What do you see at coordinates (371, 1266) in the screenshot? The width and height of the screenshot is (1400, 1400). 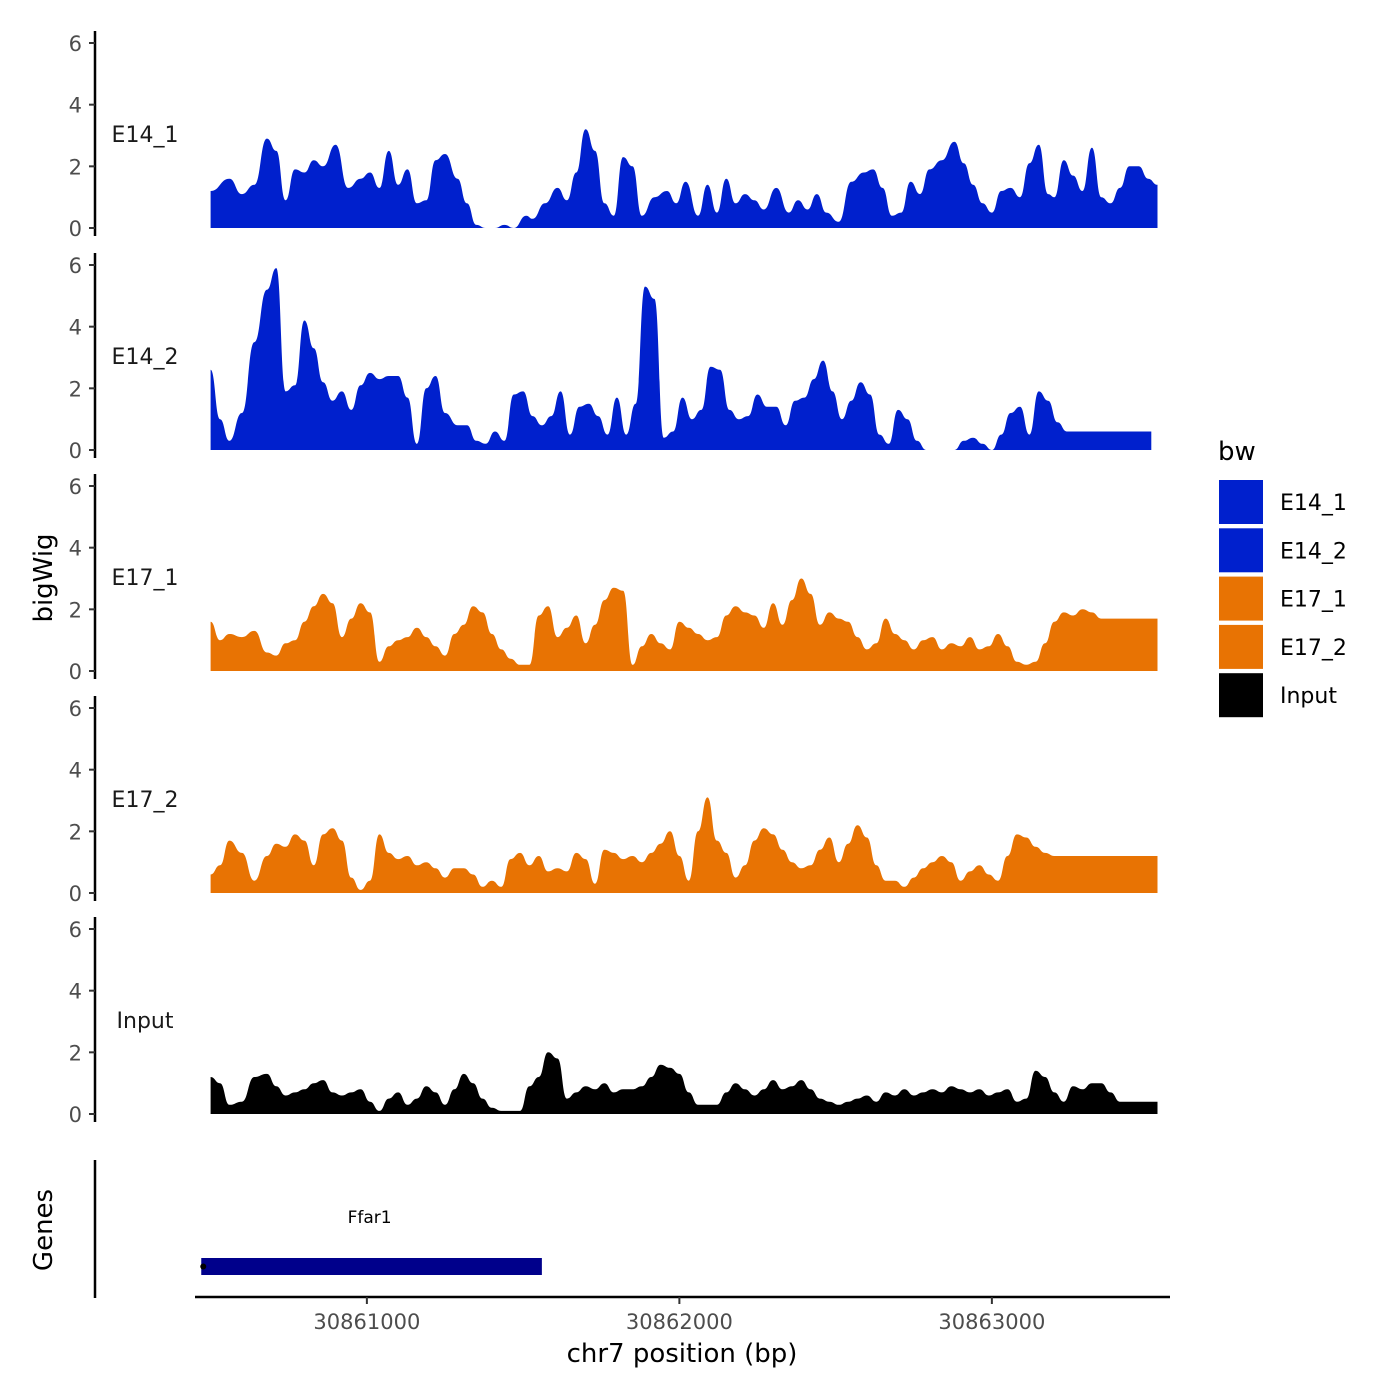 I see `gene-body-ffar1` at bounding box center [371, 1266].